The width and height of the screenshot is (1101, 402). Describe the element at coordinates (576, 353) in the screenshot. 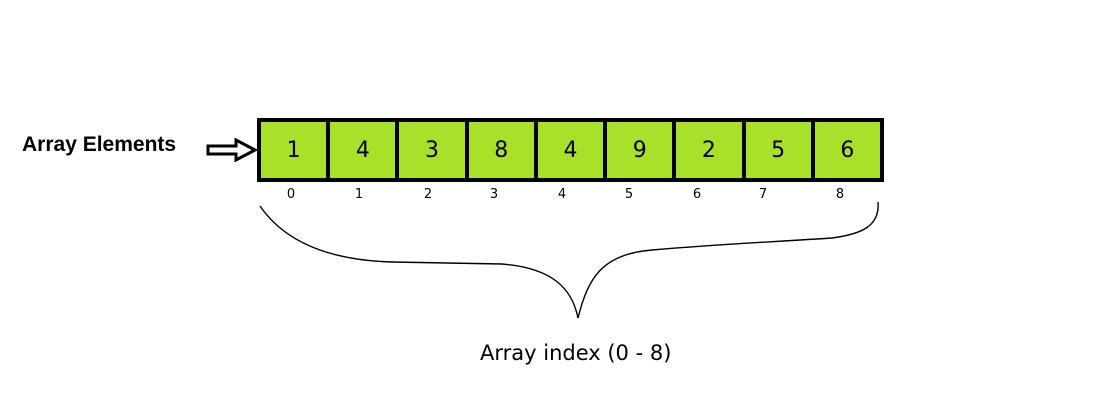

I see `array-index-label: Array index (0 - 8)` at that location.